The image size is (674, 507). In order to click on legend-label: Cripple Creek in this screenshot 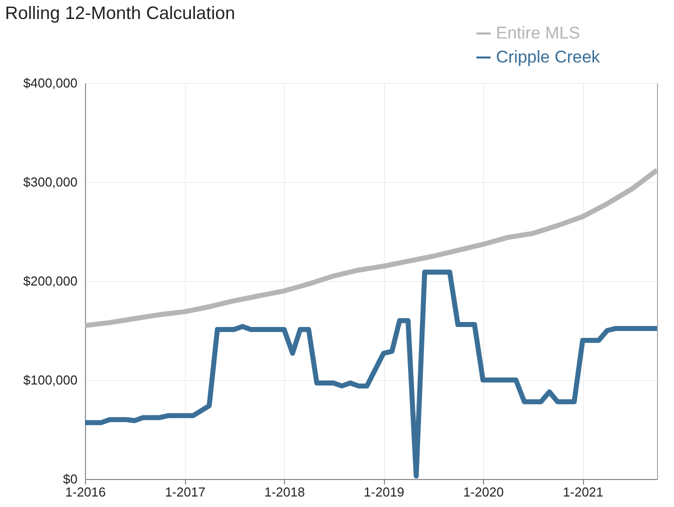, I will do `click(548, 57)`.